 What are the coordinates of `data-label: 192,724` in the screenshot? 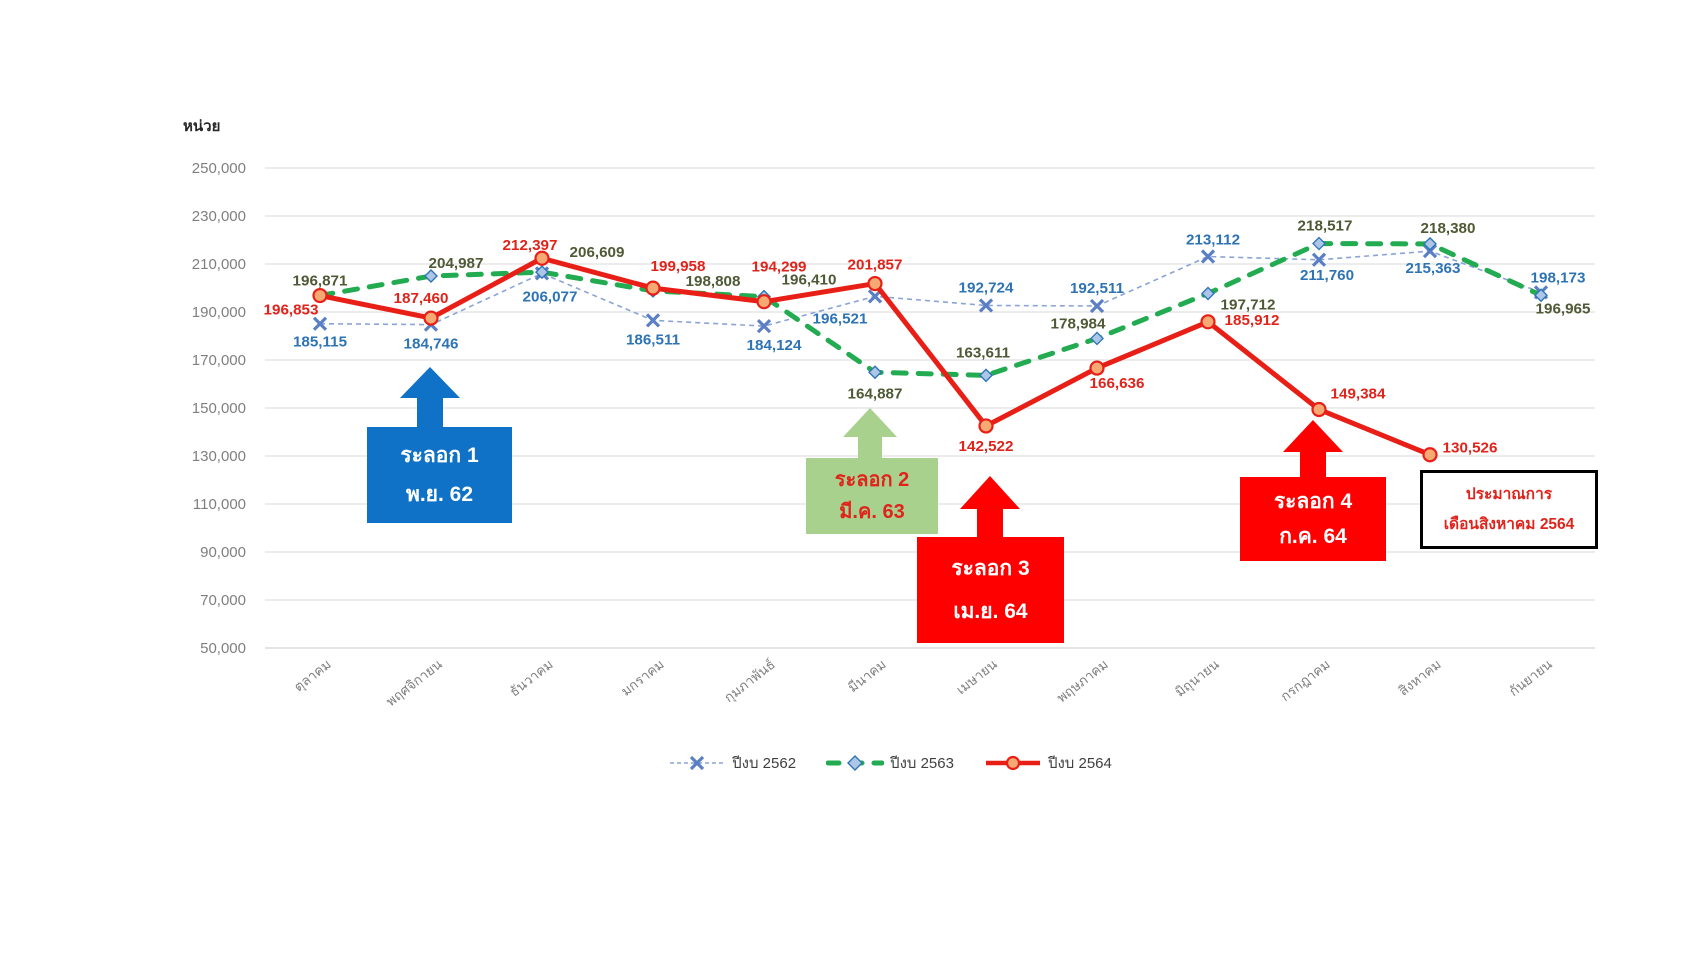 It's located at (986, 287).